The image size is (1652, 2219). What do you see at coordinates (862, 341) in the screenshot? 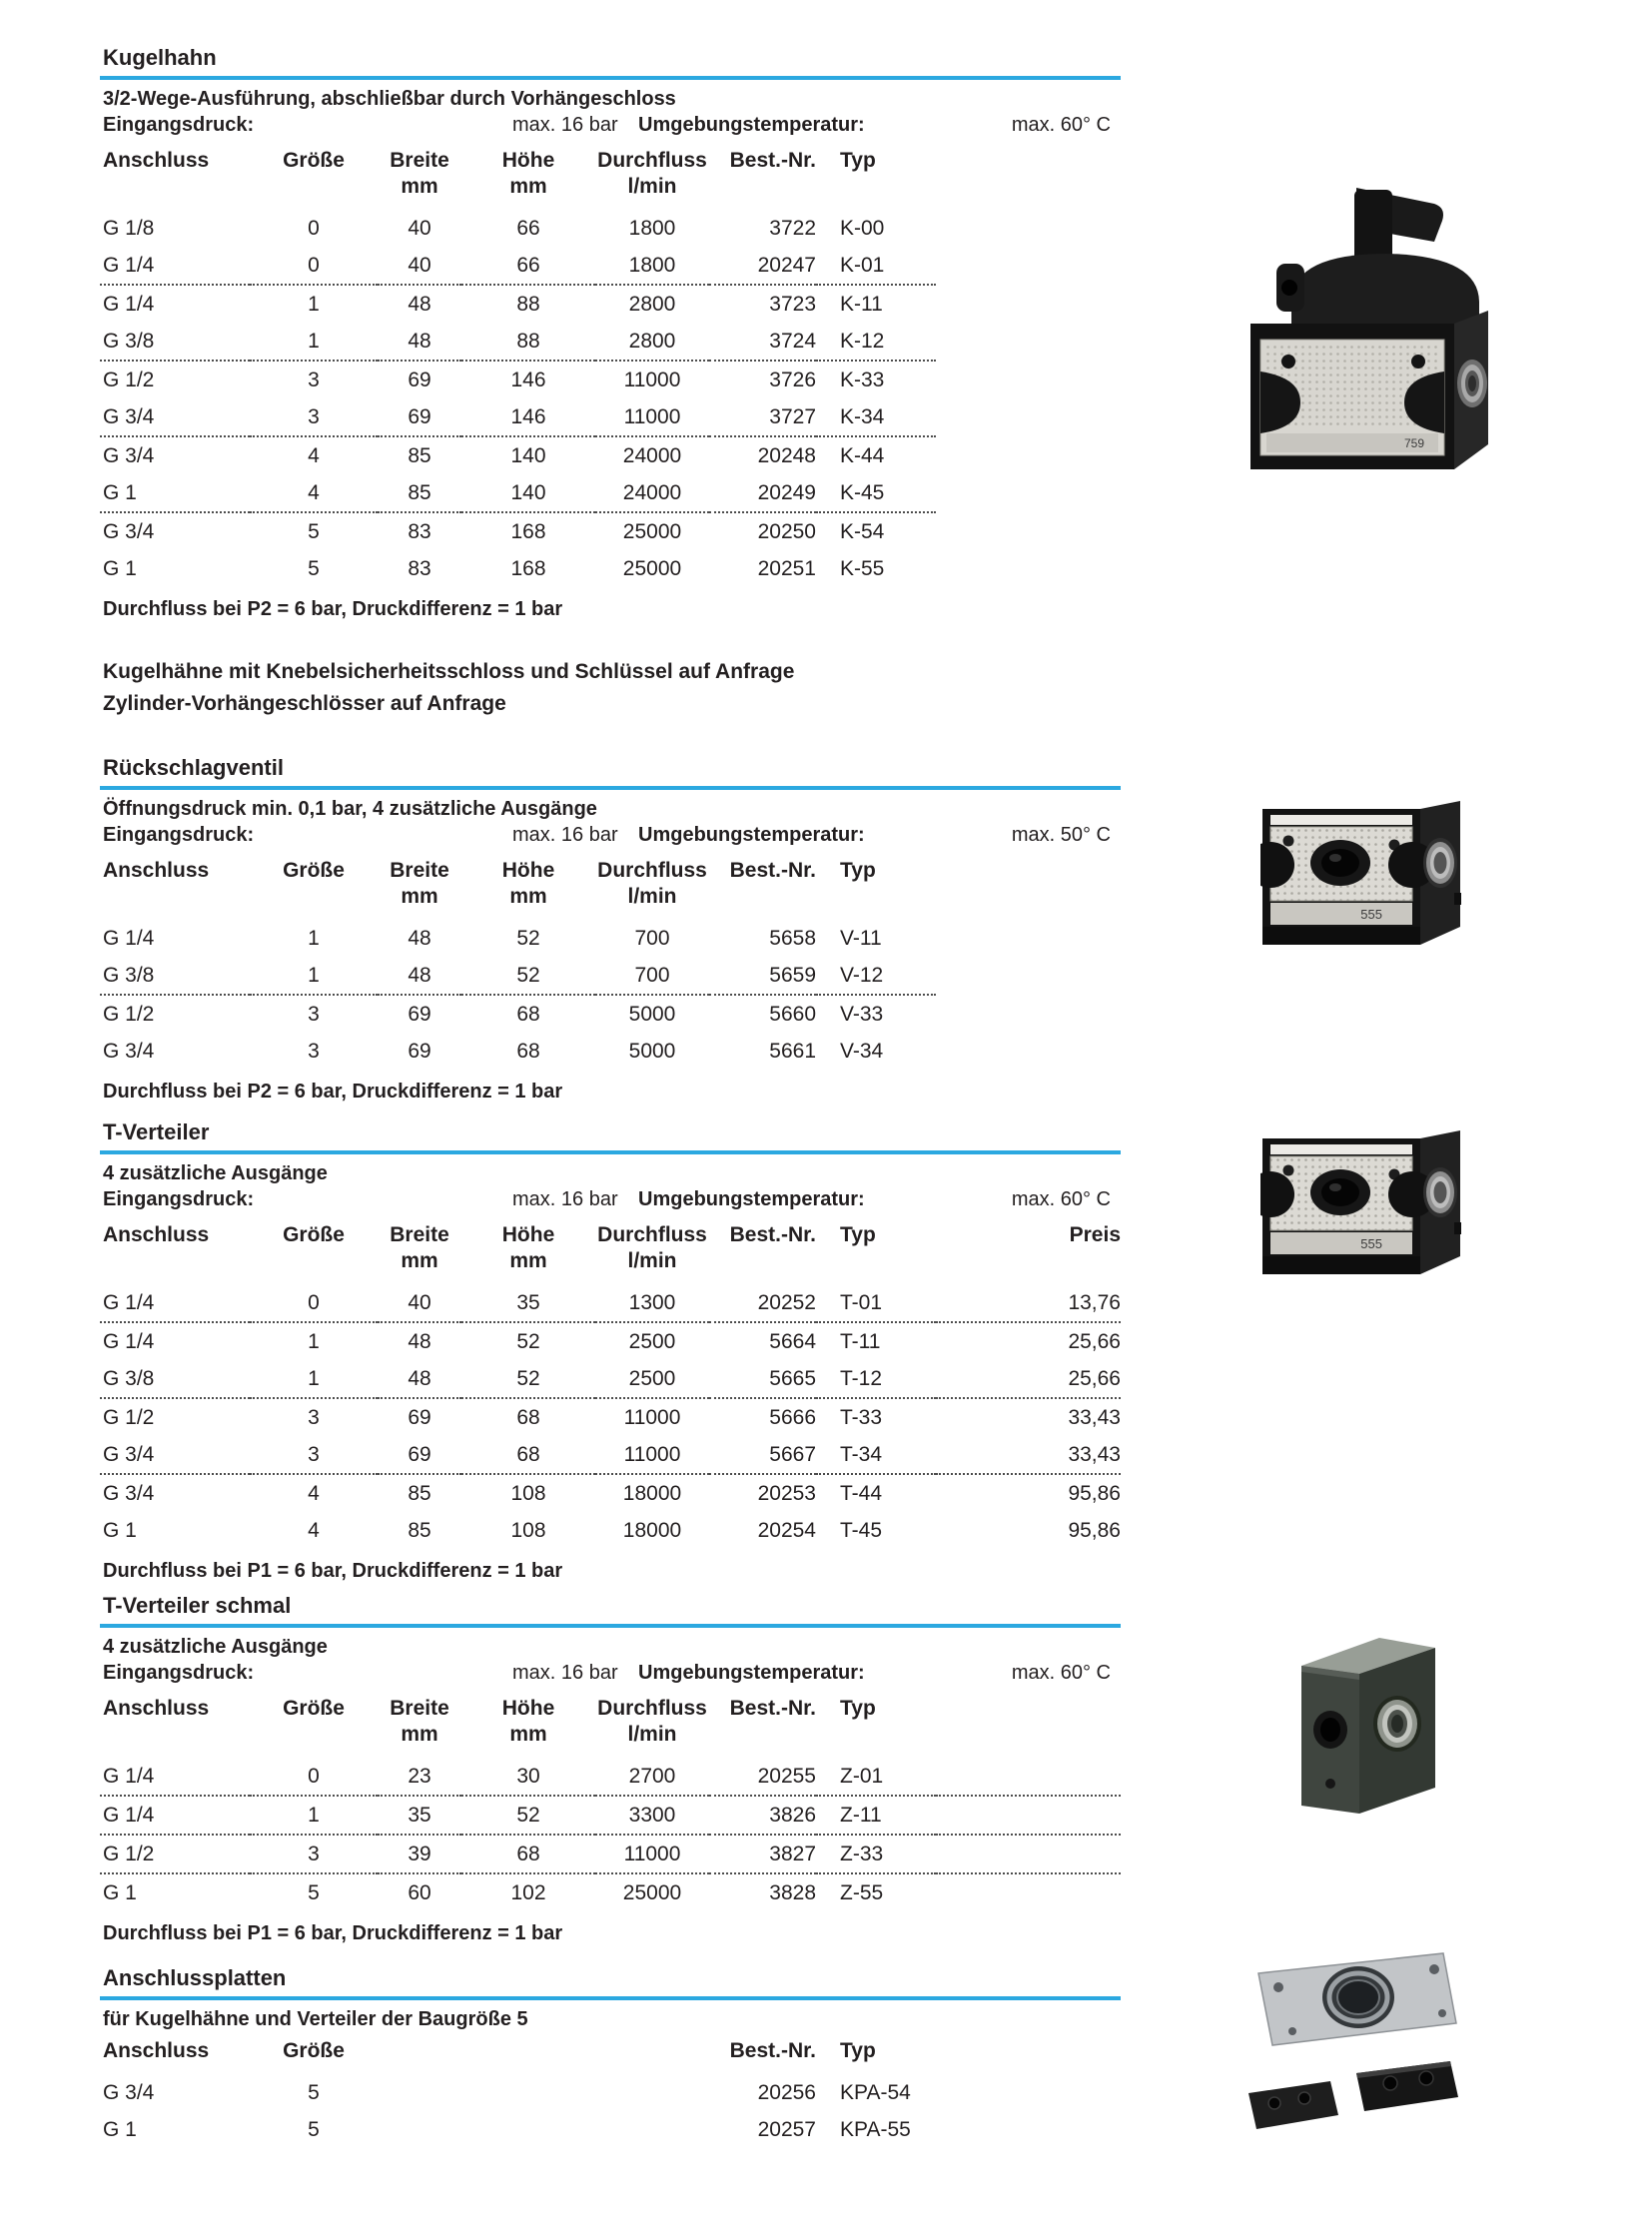
I see `table-cell: K-12` at bounding box center [862, 341].